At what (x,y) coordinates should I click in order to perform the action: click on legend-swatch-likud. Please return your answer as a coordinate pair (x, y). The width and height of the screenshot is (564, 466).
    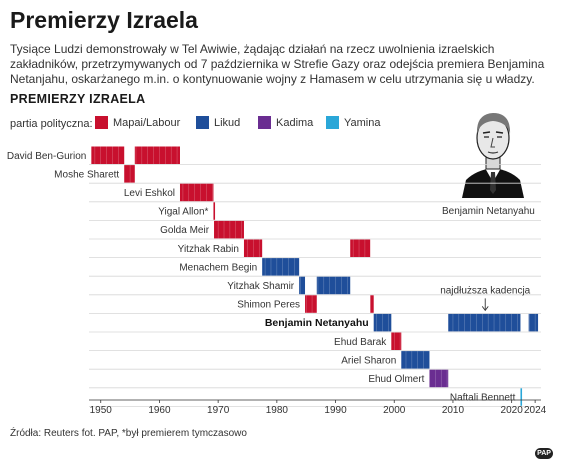
    Looking at the image, I should click on (202, 122).